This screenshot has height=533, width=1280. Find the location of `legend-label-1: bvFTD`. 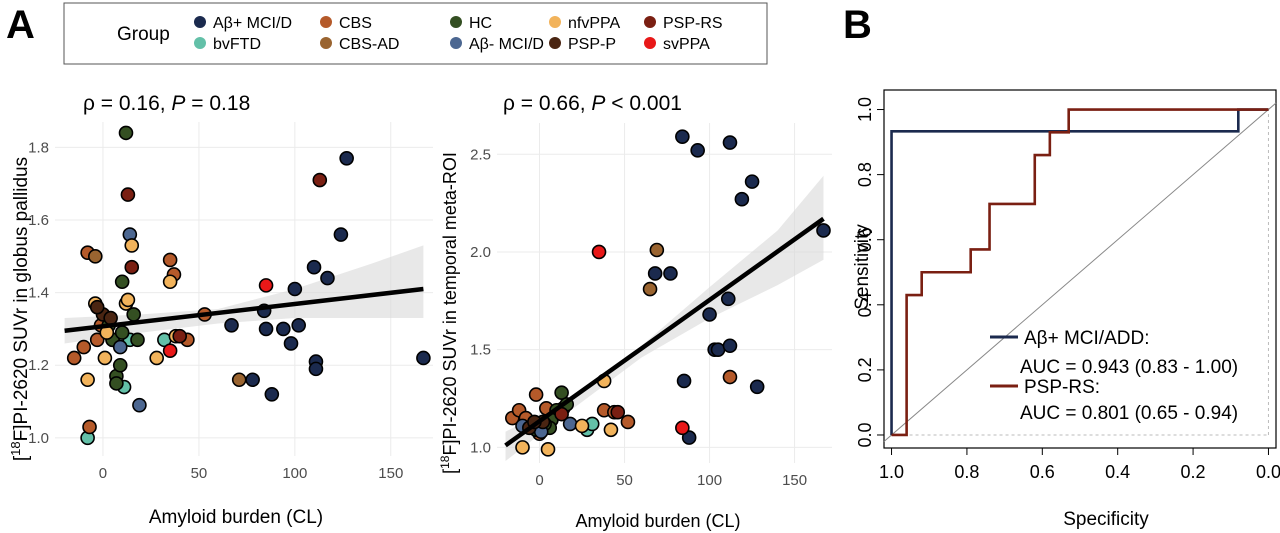

legend-label-1: bvFTD is located at coordinates (237, 44).